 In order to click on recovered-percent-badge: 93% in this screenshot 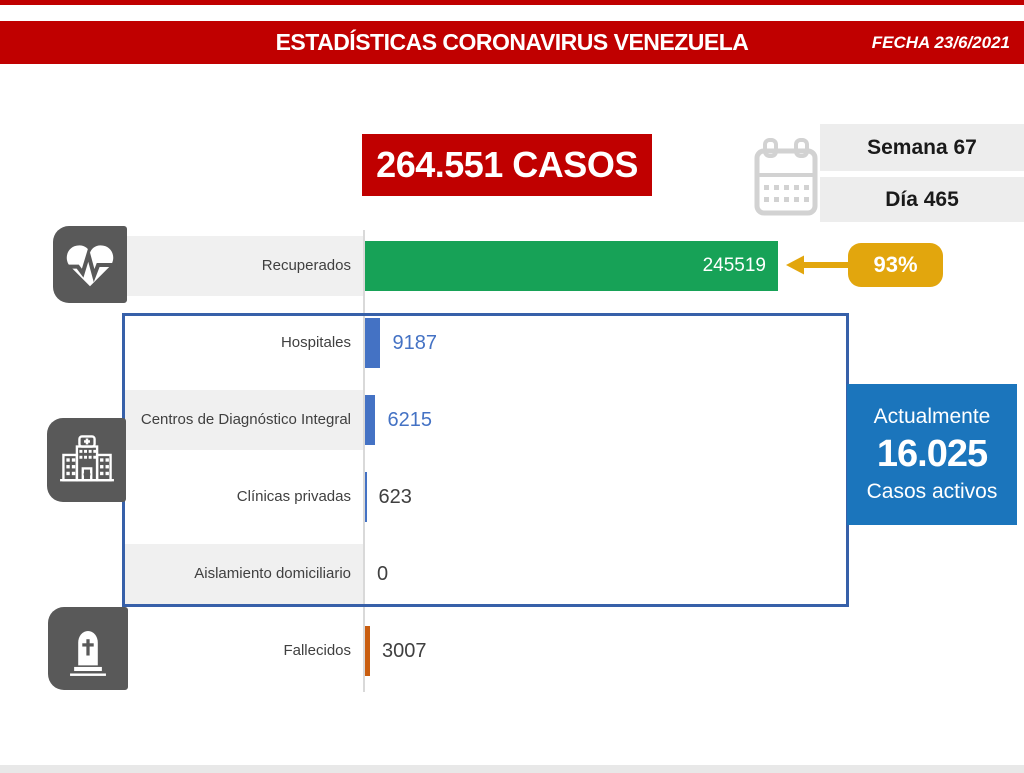, I will do `click(895, 265)`.